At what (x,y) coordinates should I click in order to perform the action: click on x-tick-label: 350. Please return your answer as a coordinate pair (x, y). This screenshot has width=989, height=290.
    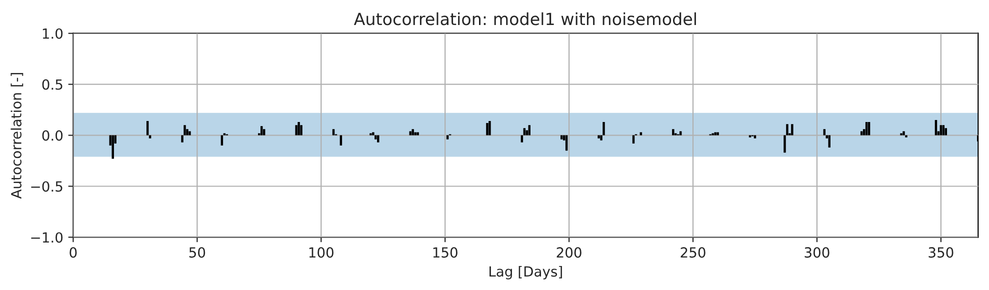
    Looking at the image, I should click on (941, 252).